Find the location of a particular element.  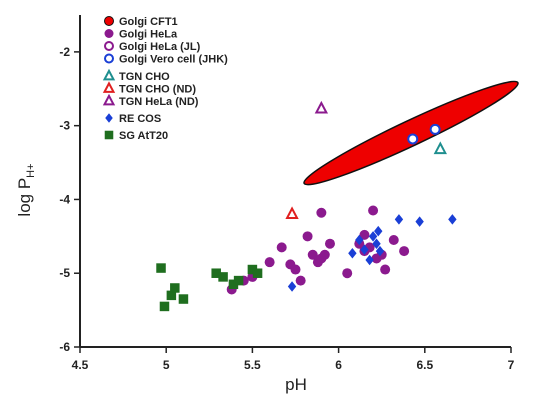

legend-label-tgn-cho: TGN CHO is located at coordinates (144, 77).